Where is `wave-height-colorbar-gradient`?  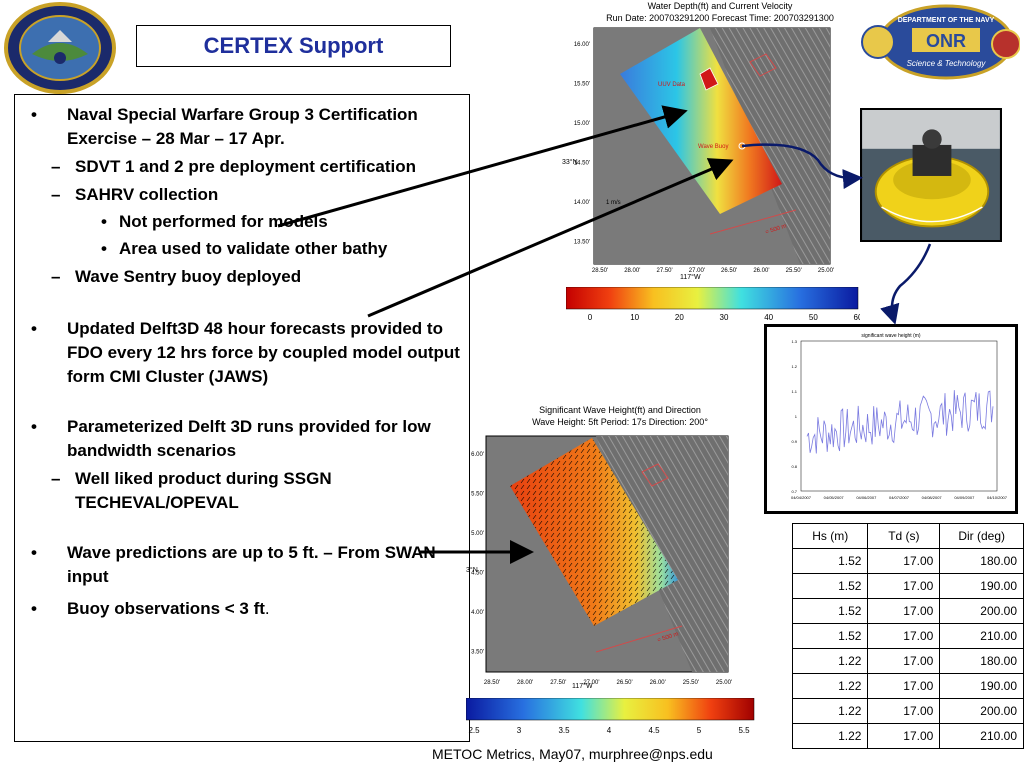 wave-height-colorbar-gradient is located at coordinates (610, 709).